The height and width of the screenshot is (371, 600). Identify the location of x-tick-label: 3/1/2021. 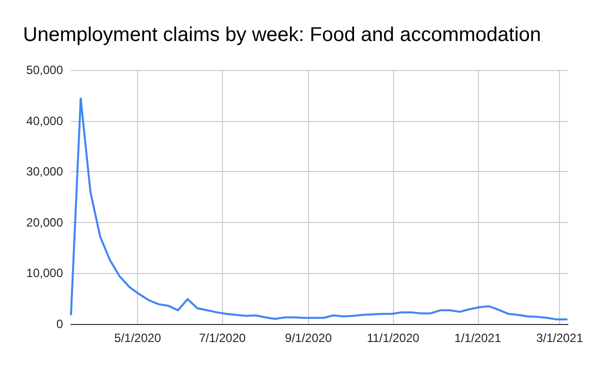
(560, 338).